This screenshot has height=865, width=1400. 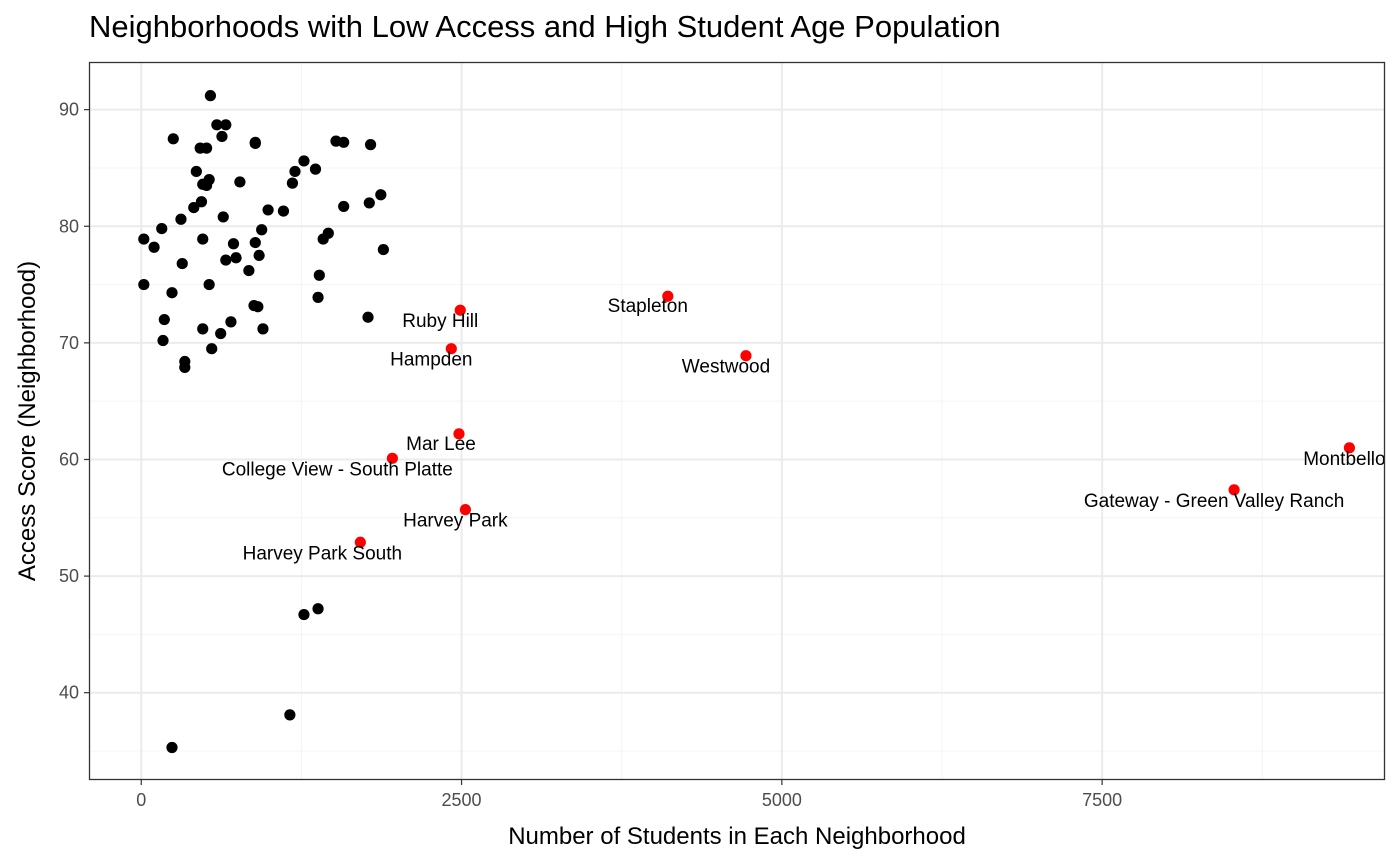 What do you see at coordinates (462, 800) in the screenshot?
I see `x-tick-label: 2500` at bounding box center [462, 800].